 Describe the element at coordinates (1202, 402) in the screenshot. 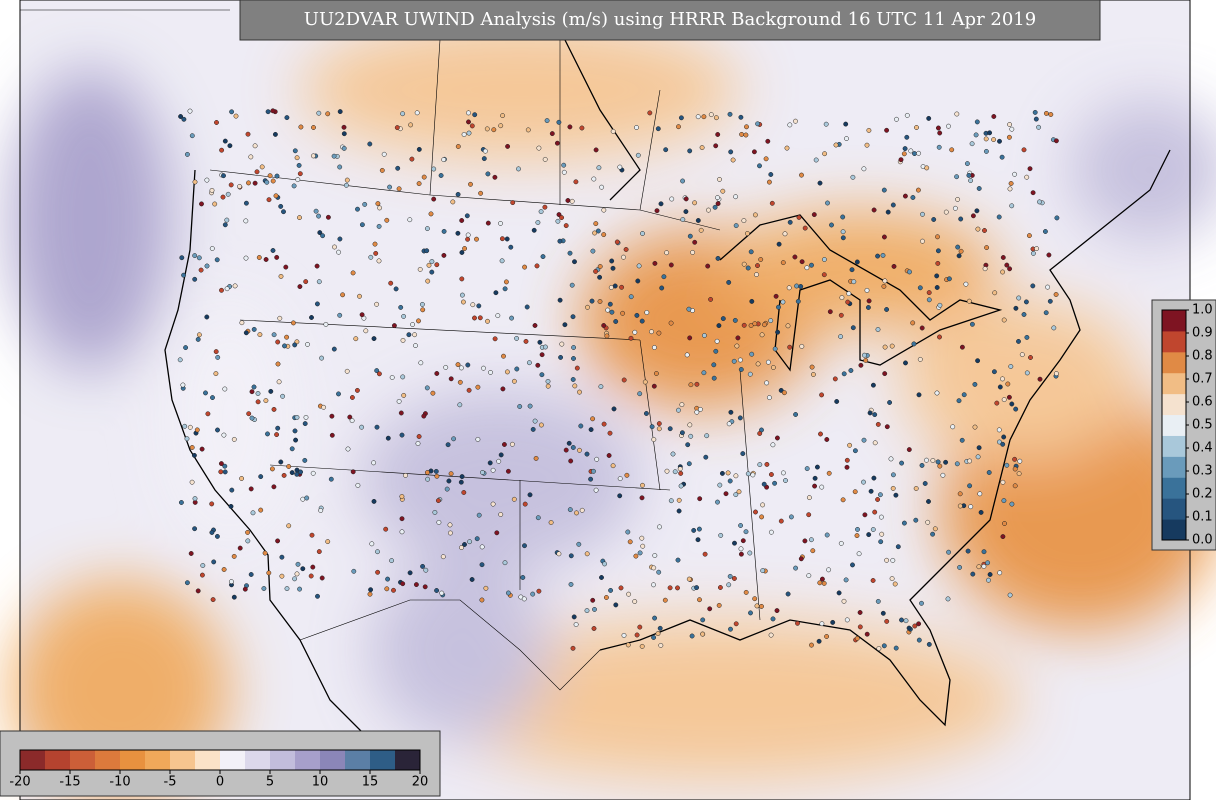

I see `colorbar-tick-label: 0.6` at that location.